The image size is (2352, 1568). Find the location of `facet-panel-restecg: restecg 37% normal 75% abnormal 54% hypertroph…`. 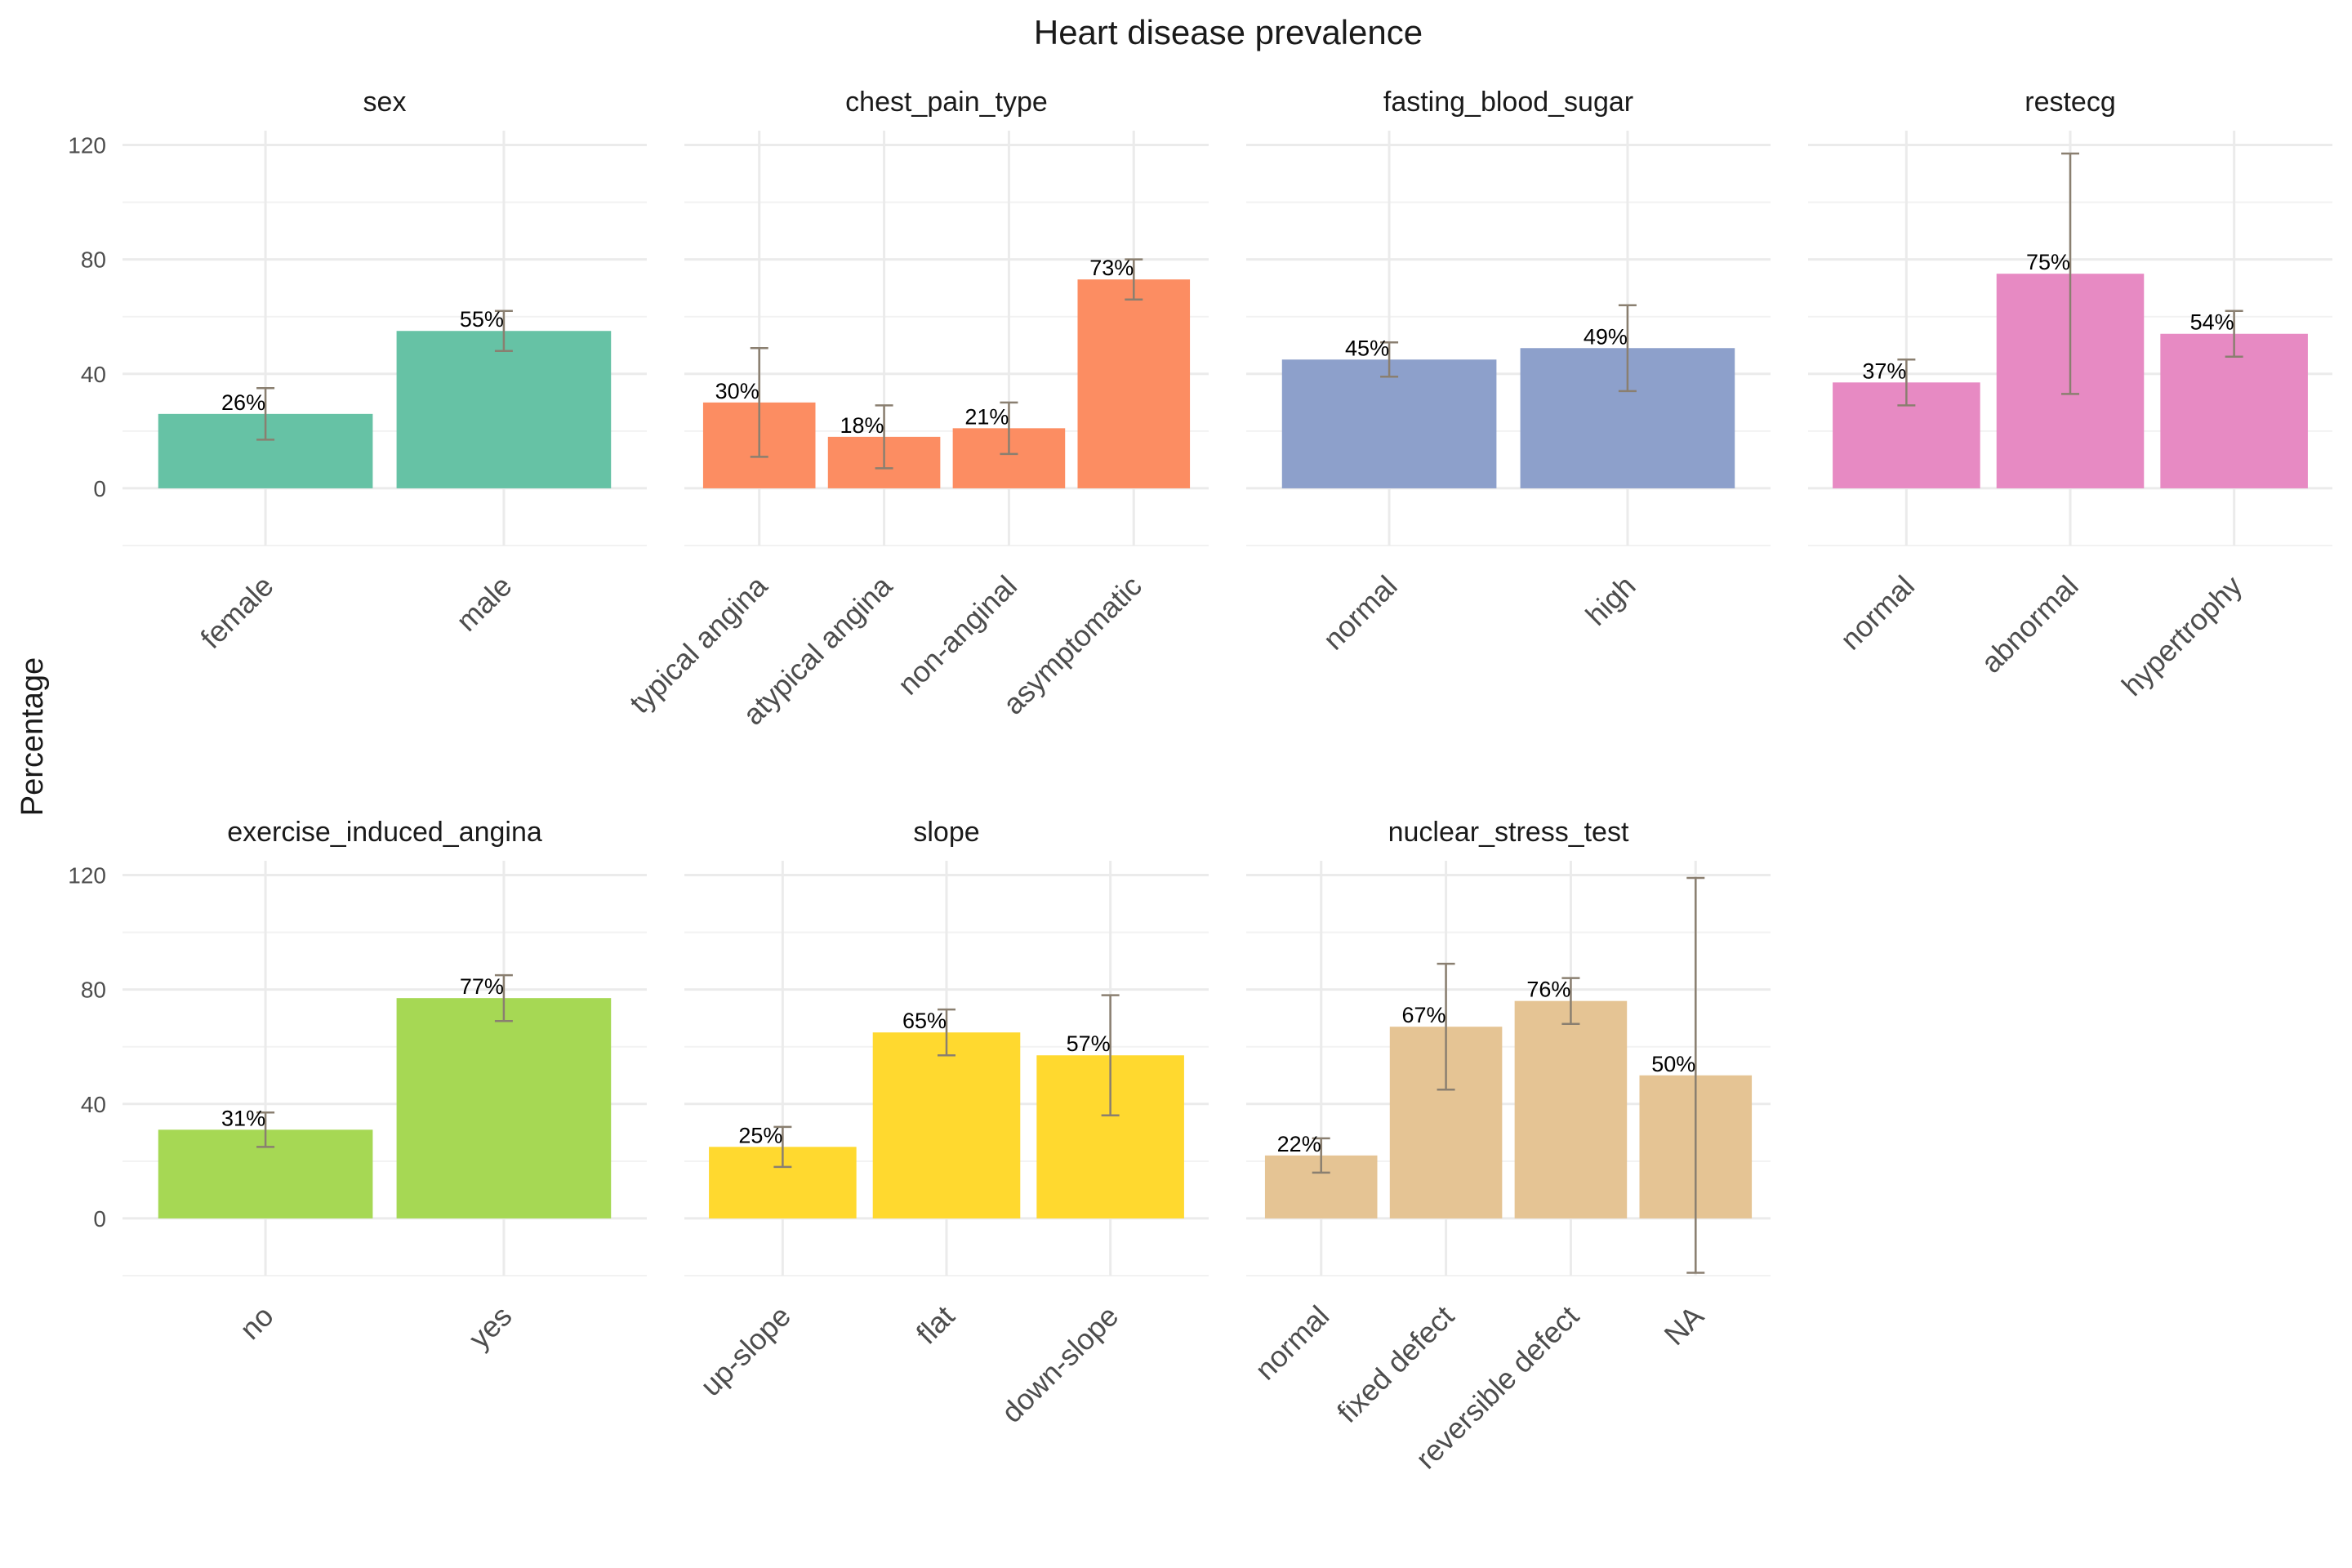

facet-panel-restecg: restecg 37% normal 75% abnormal 54% hypertroph… is located at coordinates (2070, 394).